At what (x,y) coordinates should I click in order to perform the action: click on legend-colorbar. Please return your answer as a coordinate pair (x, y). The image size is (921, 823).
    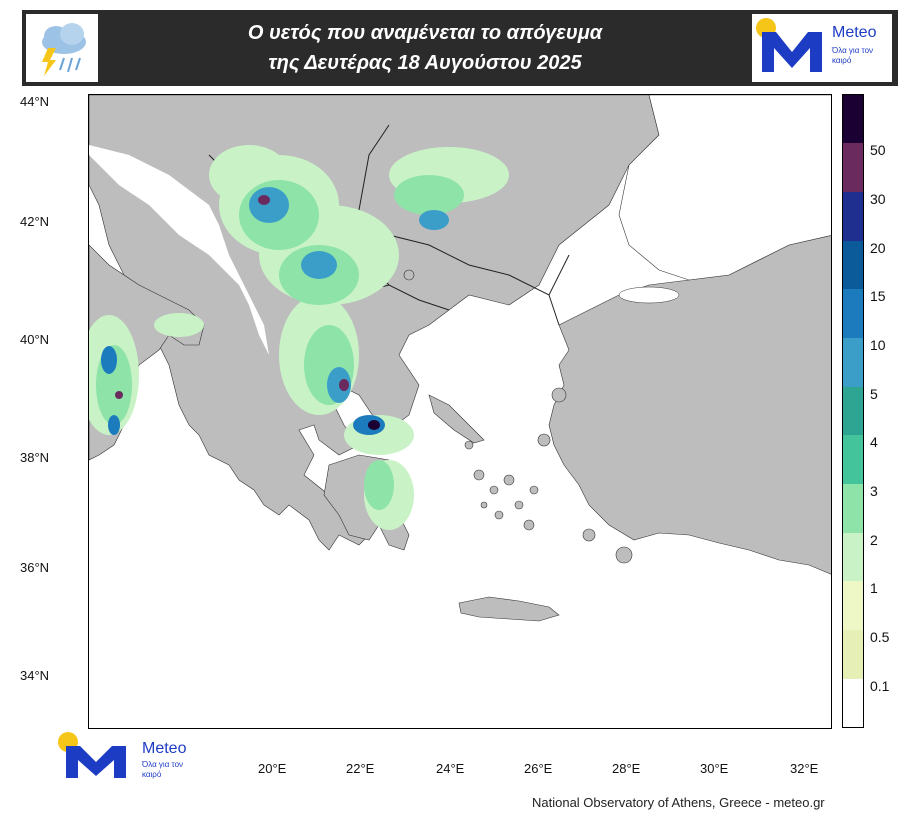
    Looking at the image, I should click on (853, 411).